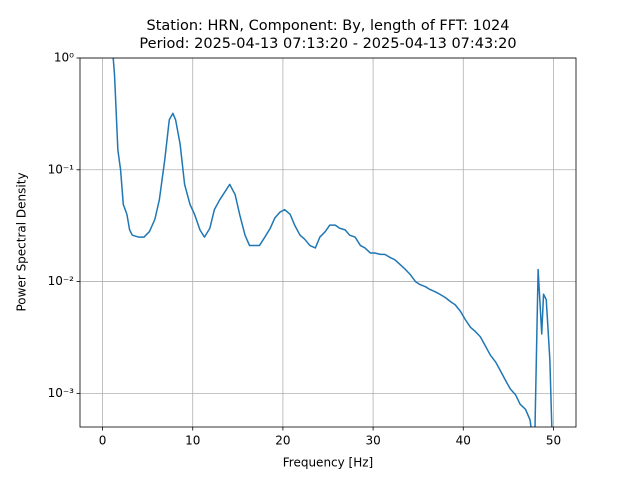 The width and height of the screenshot is (640, 480). I want to click on x-tick-label: 40, so click(463, 441).